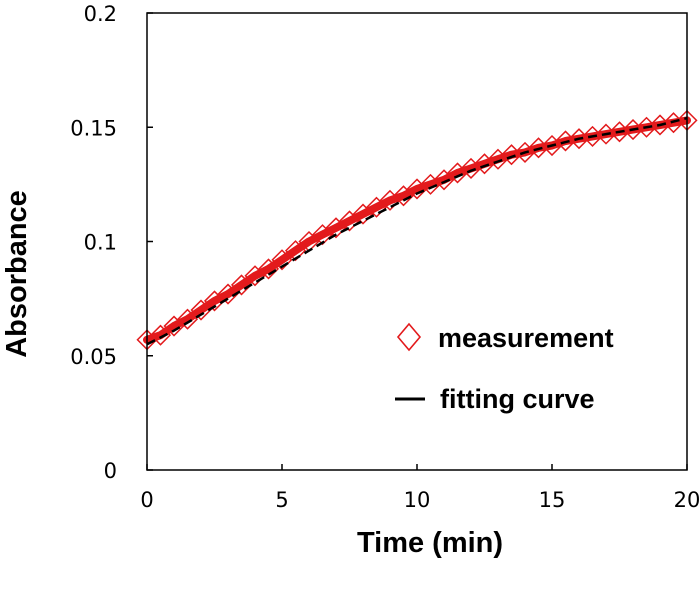 This screenshot has height=590, width=700. I want to click on y-axis-title: Absorbance, so click(17, 274).